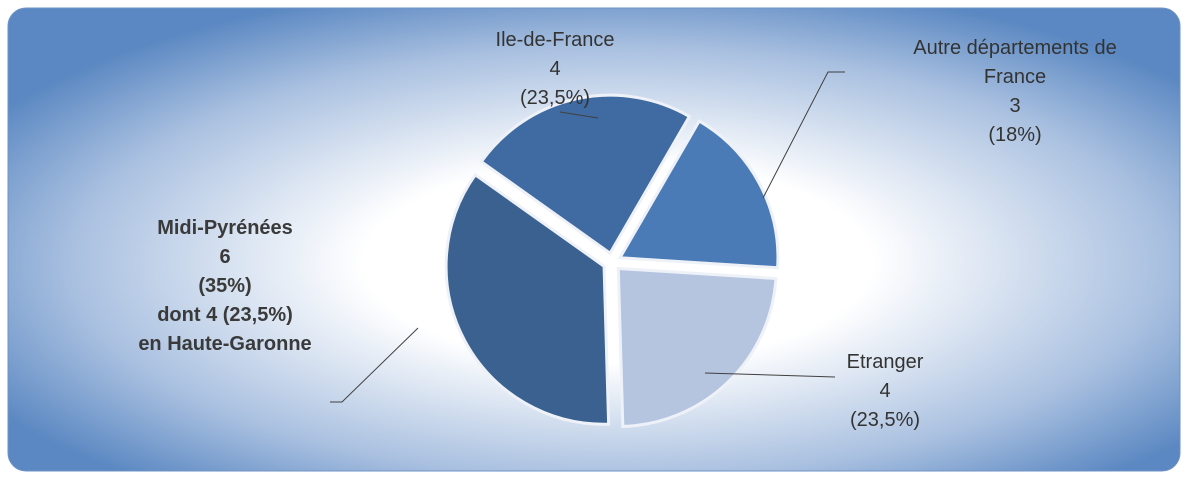 The height and width of the screenshot is (479, 1188). Describe the element at coordinates (1015, 92) in the screenshot. I see `data-label: Autre départements de France 3 (18%)` at that location.